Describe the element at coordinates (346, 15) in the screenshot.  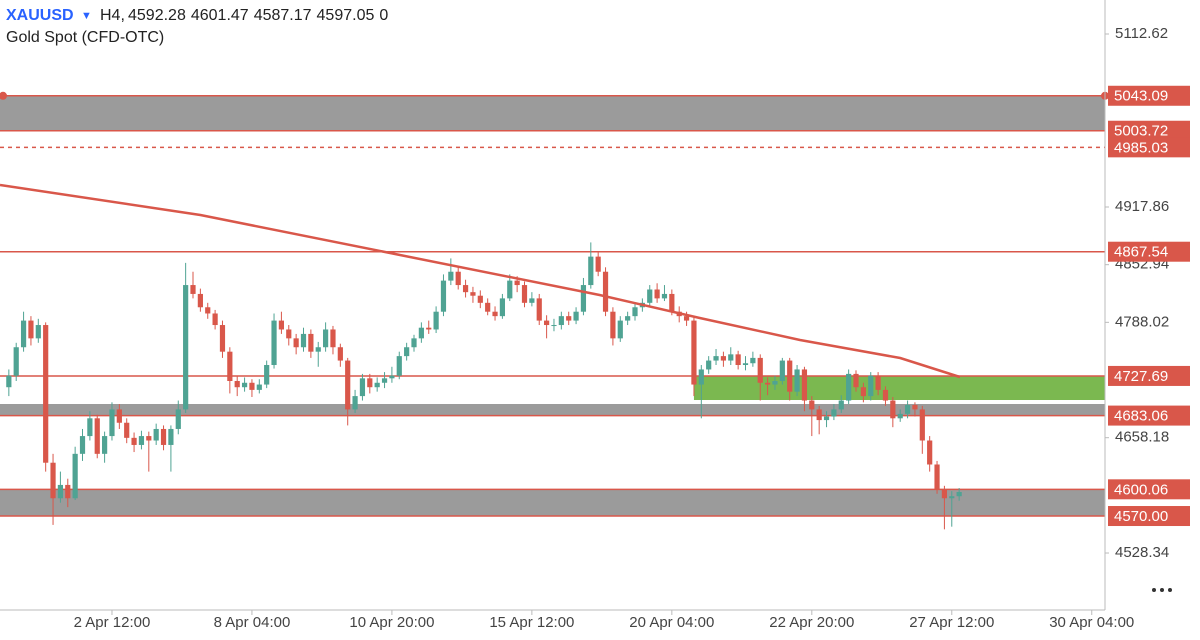
I see `quote-value: 4597.05` at that location.